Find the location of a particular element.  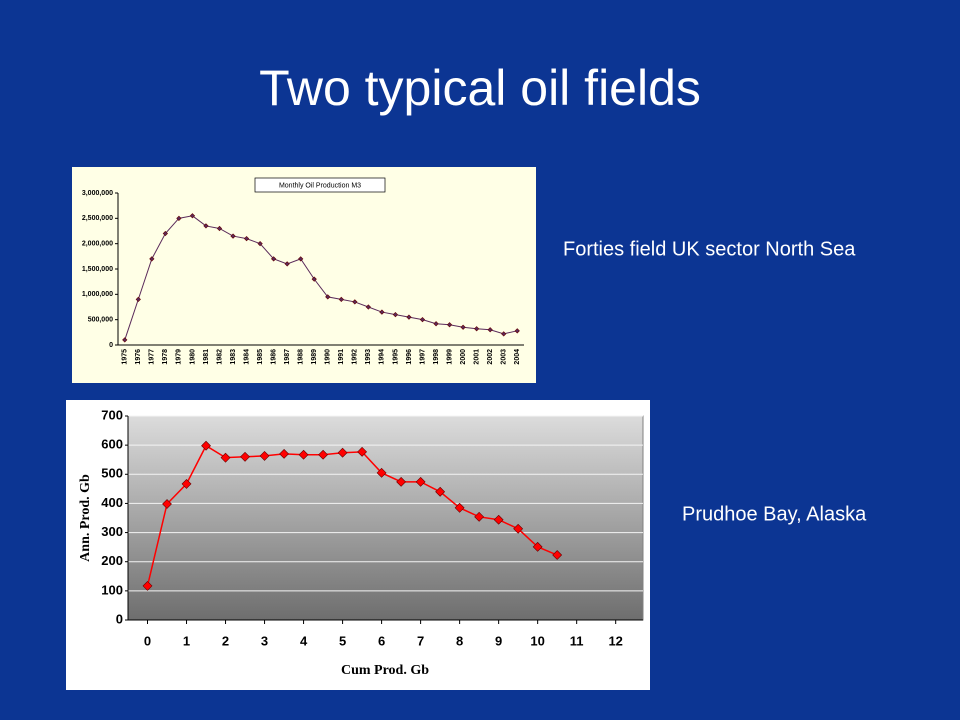

x-tick-label: 1998 is located at coordinates (436, 357).